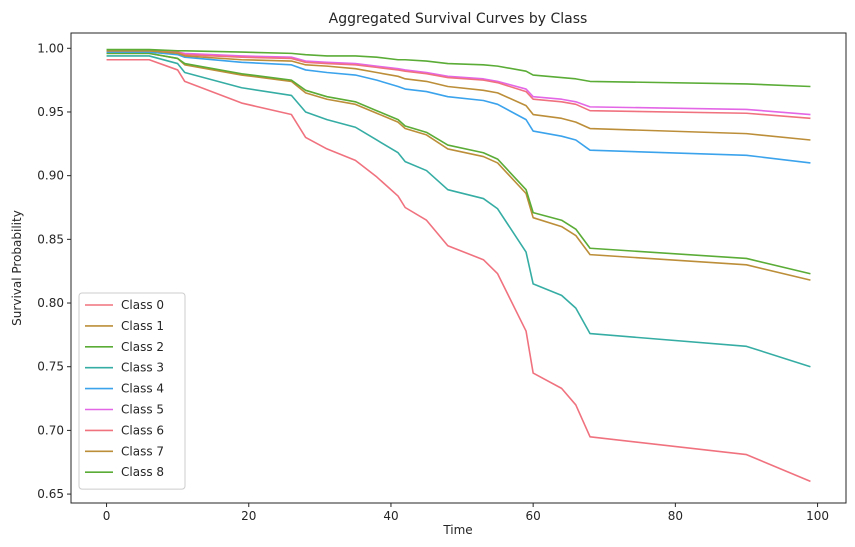 The width and height of the screenshot is (855, 547). Describe the element at coordinates (142, 347) in the screenshot. I see `legend-label-class-2: Class 2` at that location.